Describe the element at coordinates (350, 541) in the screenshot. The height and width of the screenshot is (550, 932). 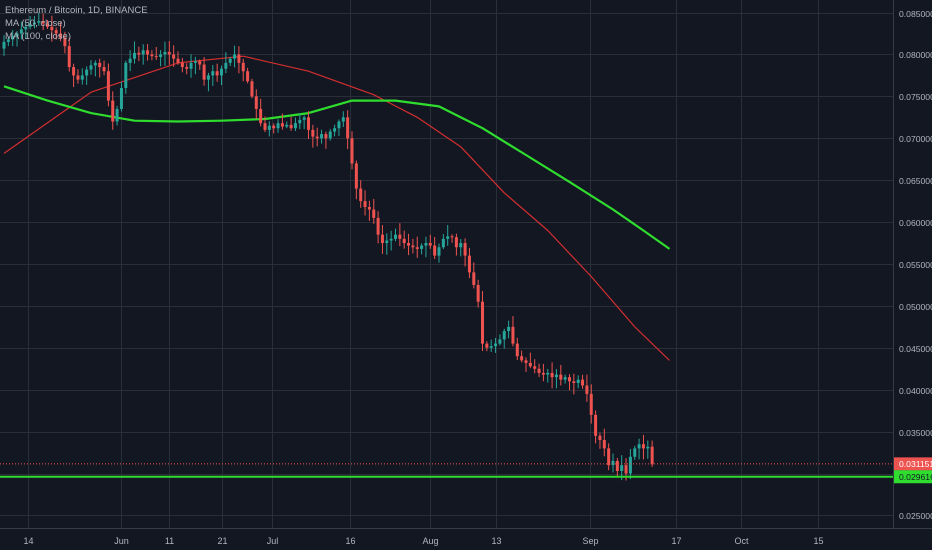
I see `x-tick-label: 16` at that location.